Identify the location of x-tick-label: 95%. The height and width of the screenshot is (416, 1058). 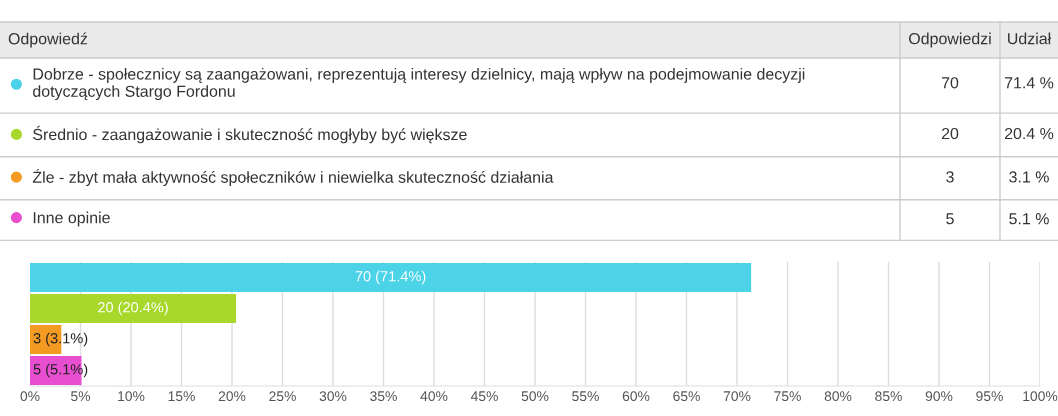
(989, 396).